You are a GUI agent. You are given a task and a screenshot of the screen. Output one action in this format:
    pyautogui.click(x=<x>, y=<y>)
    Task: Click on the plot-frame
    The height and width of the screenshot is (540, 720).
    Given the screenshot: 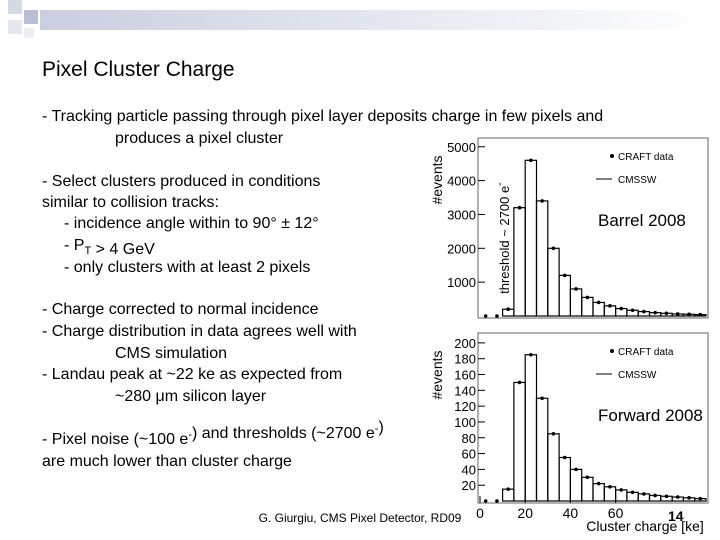 What is the action you would take?
    pyautogui.click(x=593, y=228)
    